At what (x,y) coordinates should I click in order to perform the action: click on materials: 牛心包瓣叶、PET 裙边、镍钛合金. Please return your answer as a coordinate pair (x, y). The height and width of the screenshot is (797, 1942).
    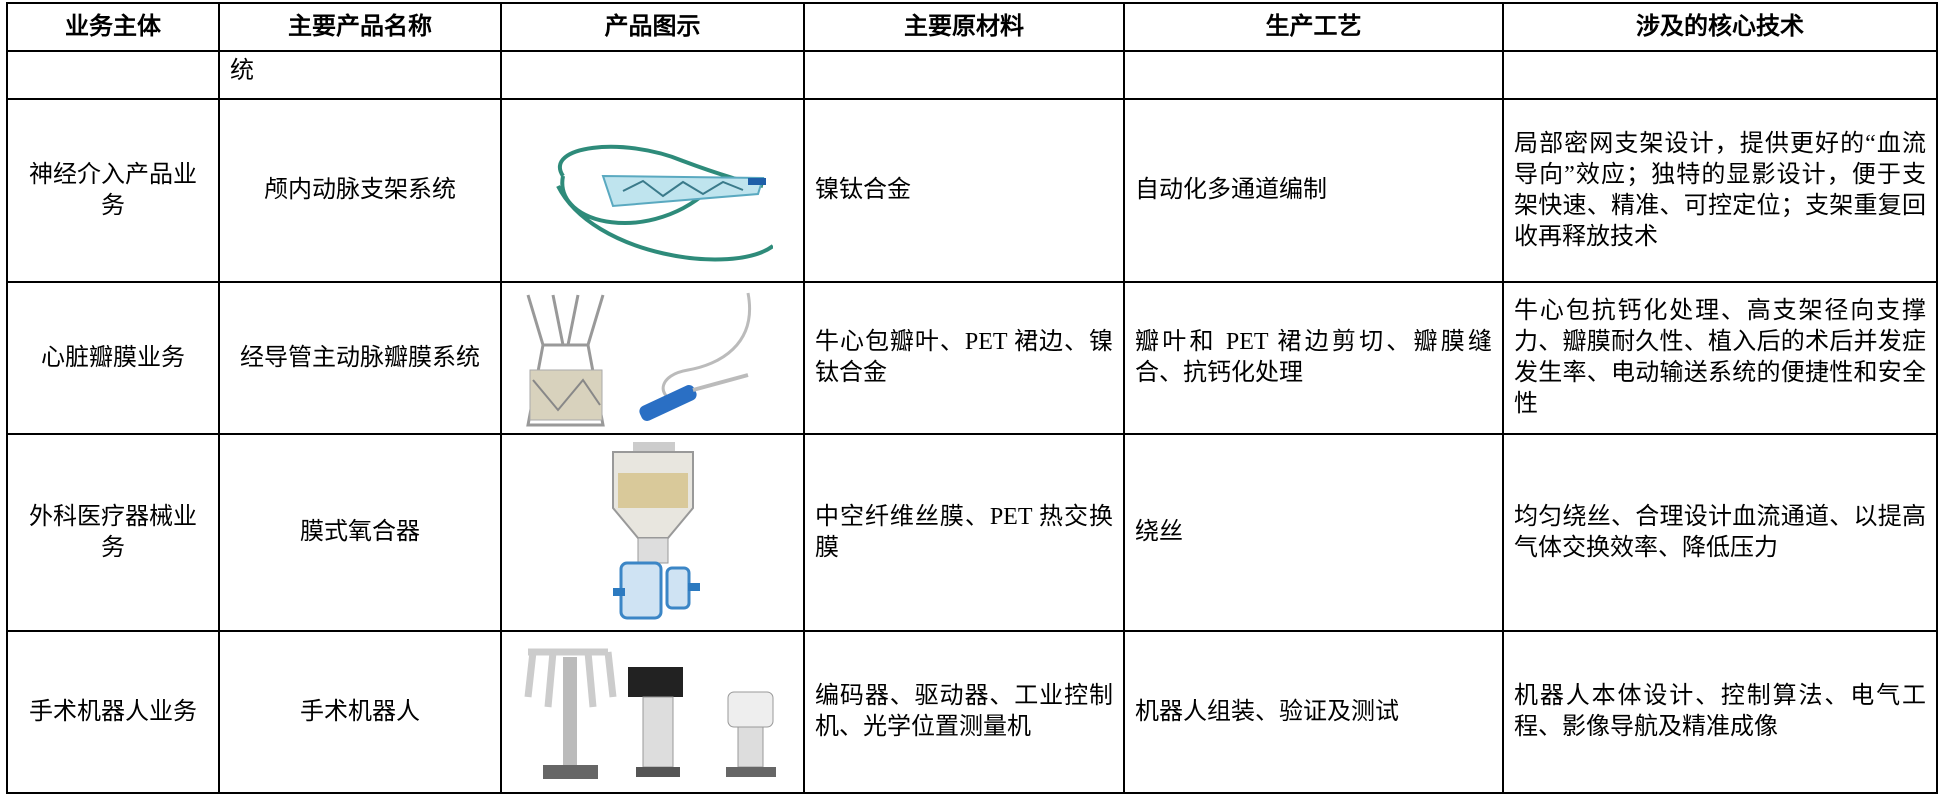
    Looking at the image, I should click on (964, 358).